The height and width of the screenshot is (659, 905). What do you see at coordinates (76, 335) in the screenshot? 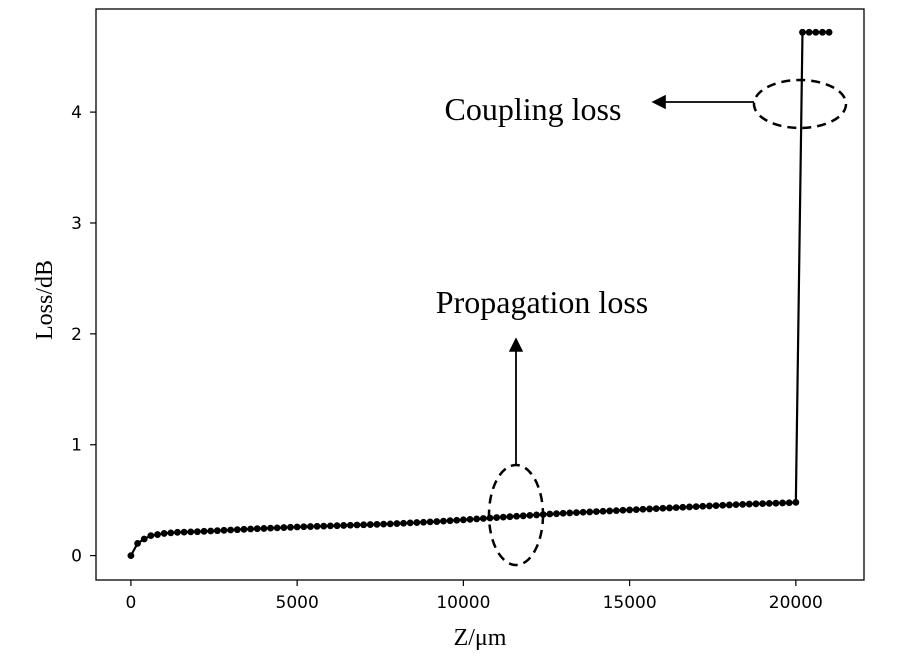
I see `y-tick-label: 2` at bounding box center [76, 335].